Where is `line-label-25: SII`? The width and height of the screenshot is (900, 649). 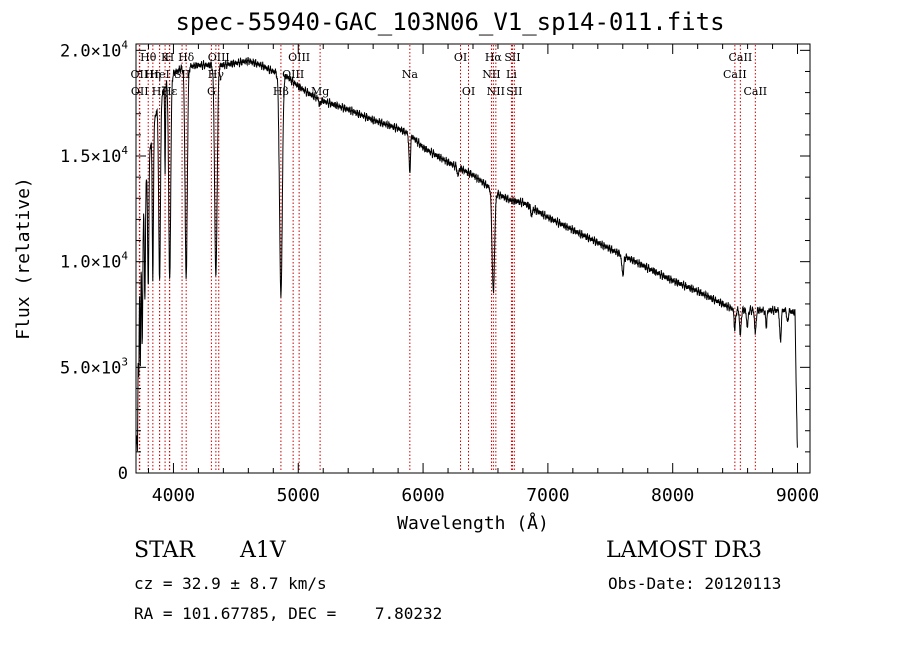 line-label-25: SII is located at coordinates (512, 57).